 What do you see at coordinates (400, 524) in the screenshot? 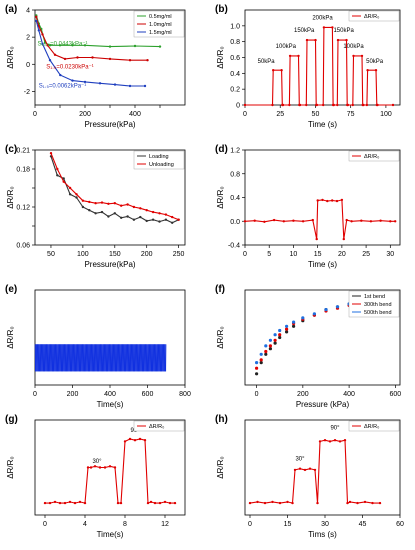
I see `x-tick-label: 60` at bounding box center [400, 524].